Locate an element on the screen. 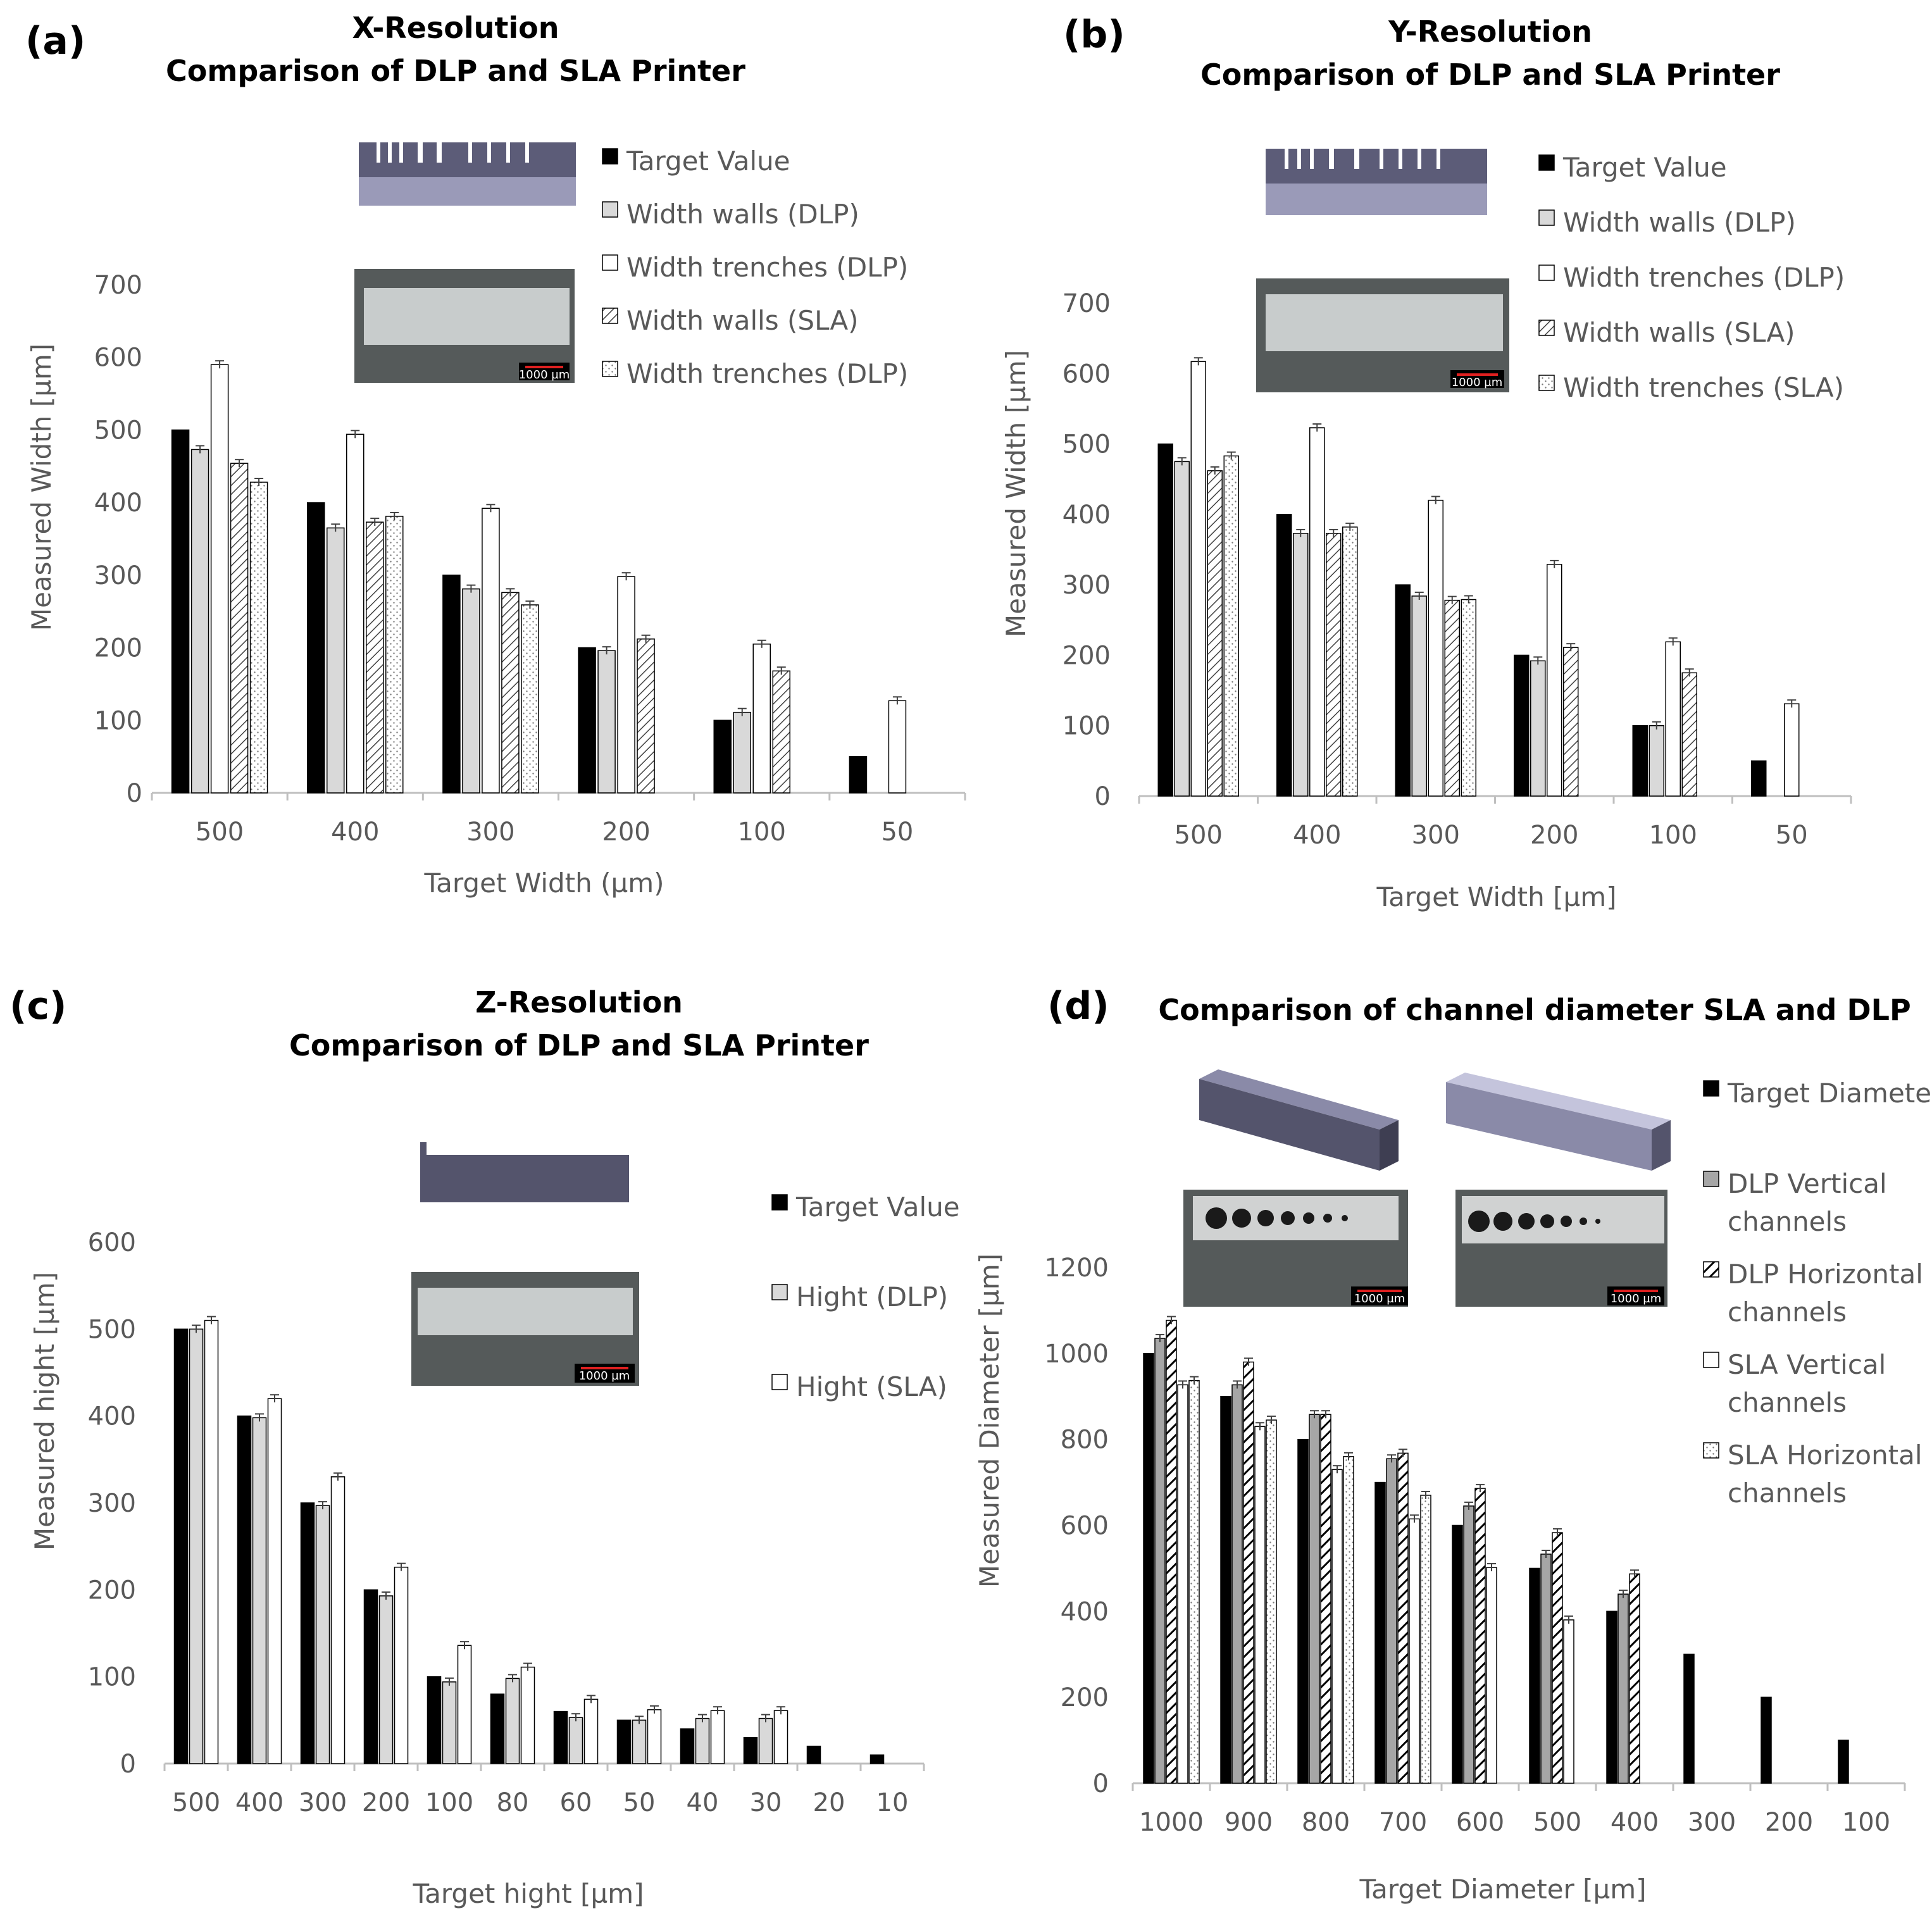 This screenshot has width=1932, height=1918. chart-b-ylabel: Measured Width [µm] is located at coordinates (1015, 493).